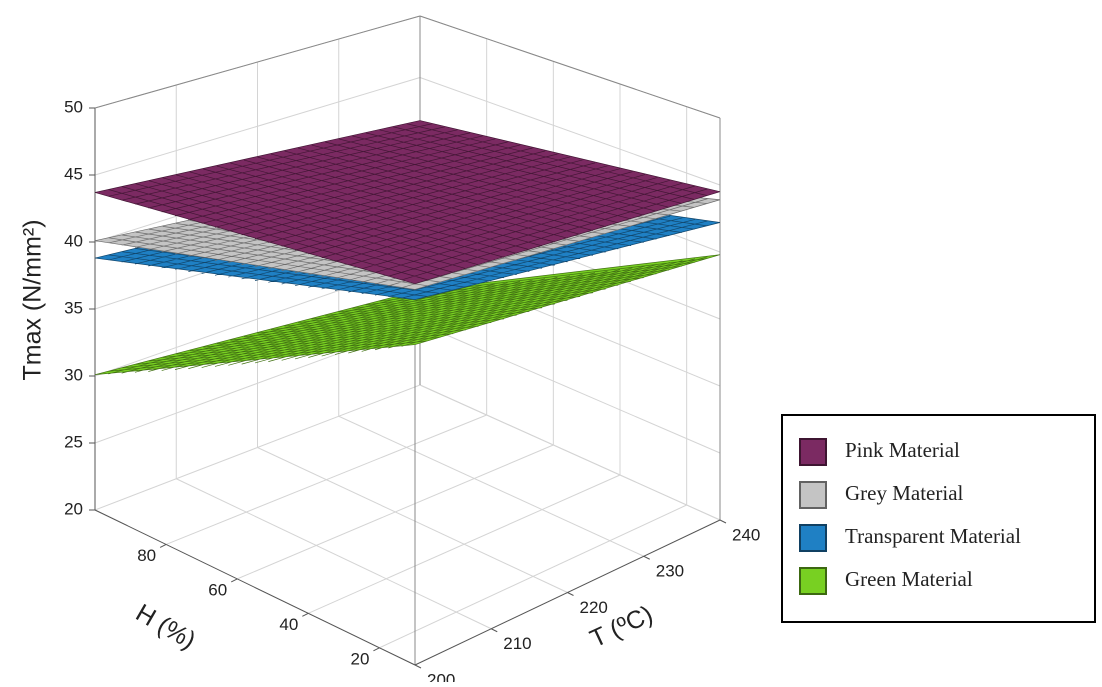 The width and height of the screenshot is (1102, 687). What do you see at coordinates (902, 450) in the screenshot?
I see `legend-label: Pink Material` at bounding box center [902, 450].